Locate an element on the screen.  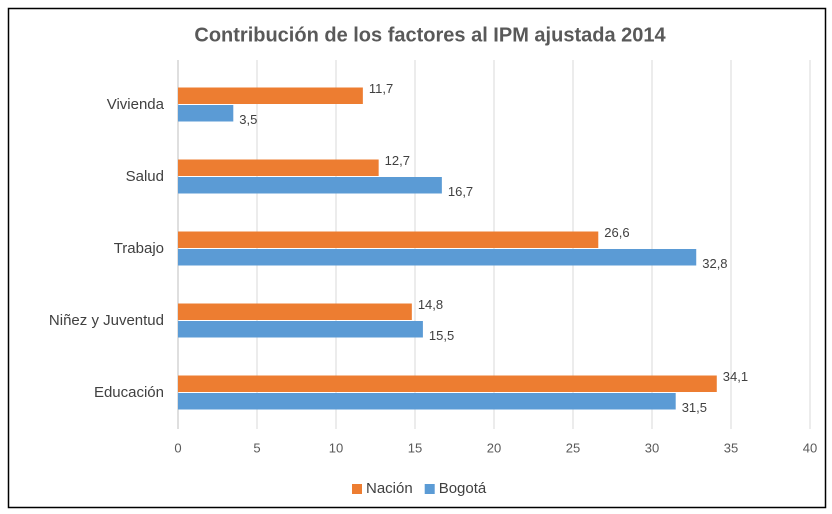
data-label: 26,6 is located at coordinates (616, 232).